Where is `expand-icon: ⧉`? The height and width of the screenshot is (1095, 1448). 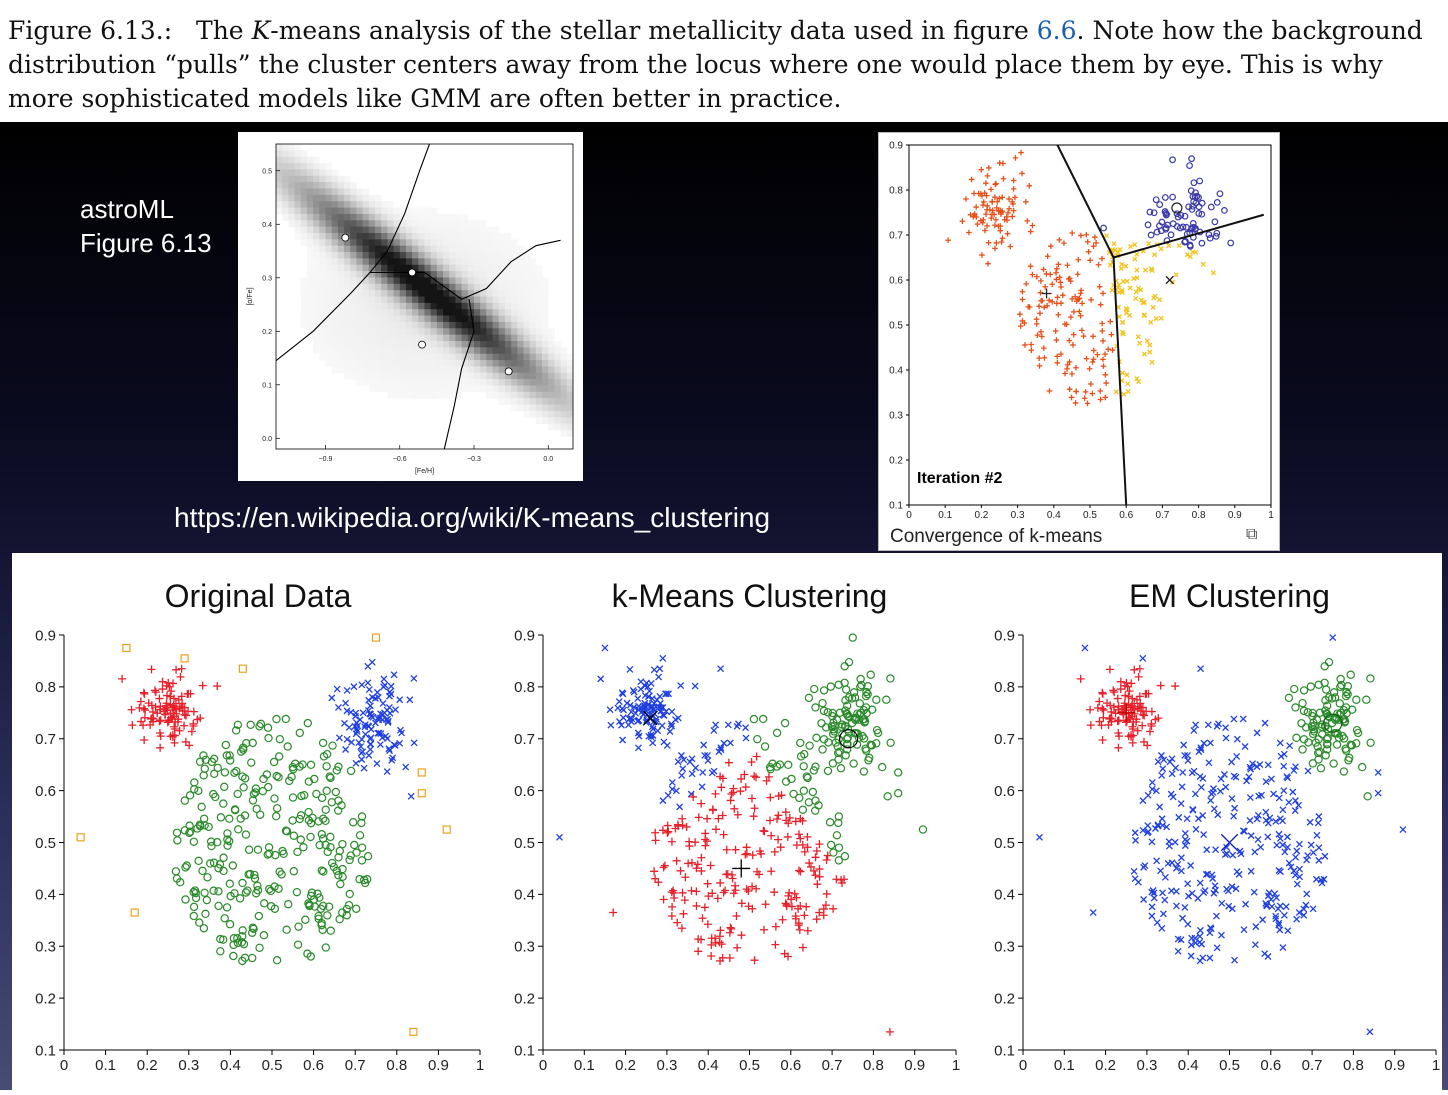 expand-icon: ⧉ is located at coordinates (1252, 534).